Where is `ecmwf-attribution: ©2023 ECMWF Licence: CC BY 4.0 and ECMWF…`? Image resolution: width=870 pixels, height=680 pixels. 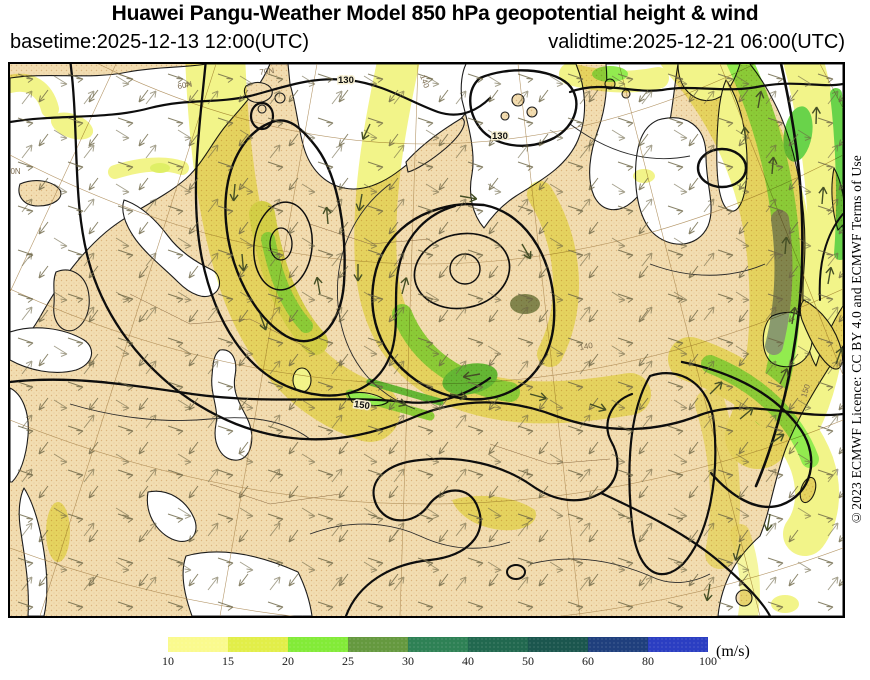
ecmwf-attribution: ©2023 ECMWF Licence: CC BY 4.0 and ECMWF… is located at coordinates (856, 340).